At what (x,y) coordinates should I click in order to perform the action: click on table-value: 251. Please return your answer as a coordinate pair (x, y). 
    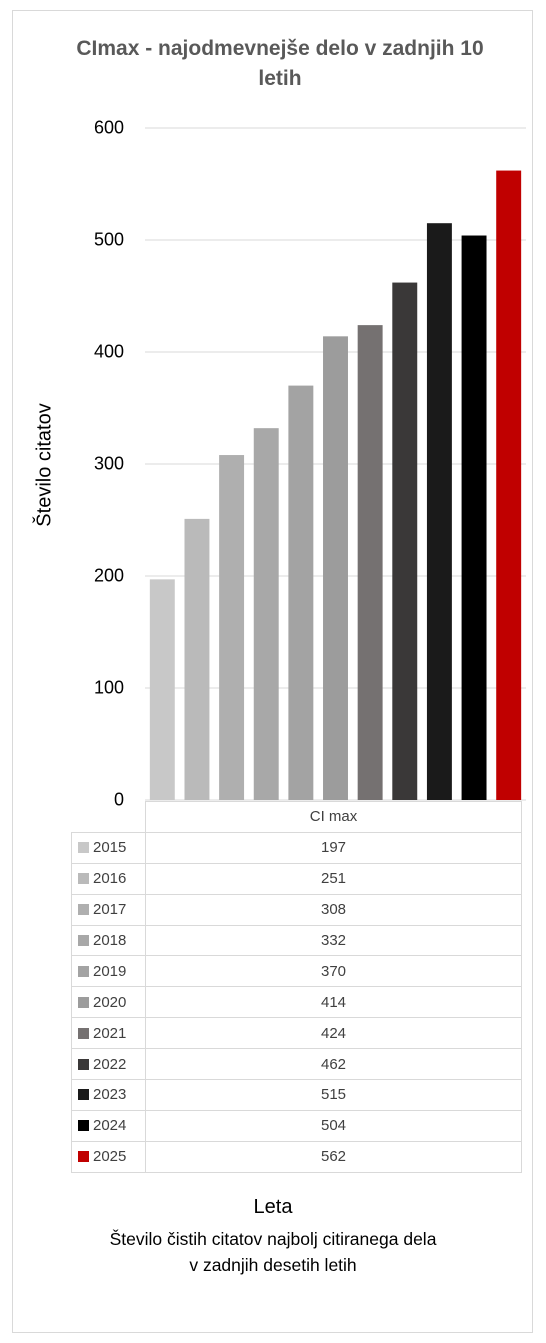
    Looking at the image, I should click on (333, 878).